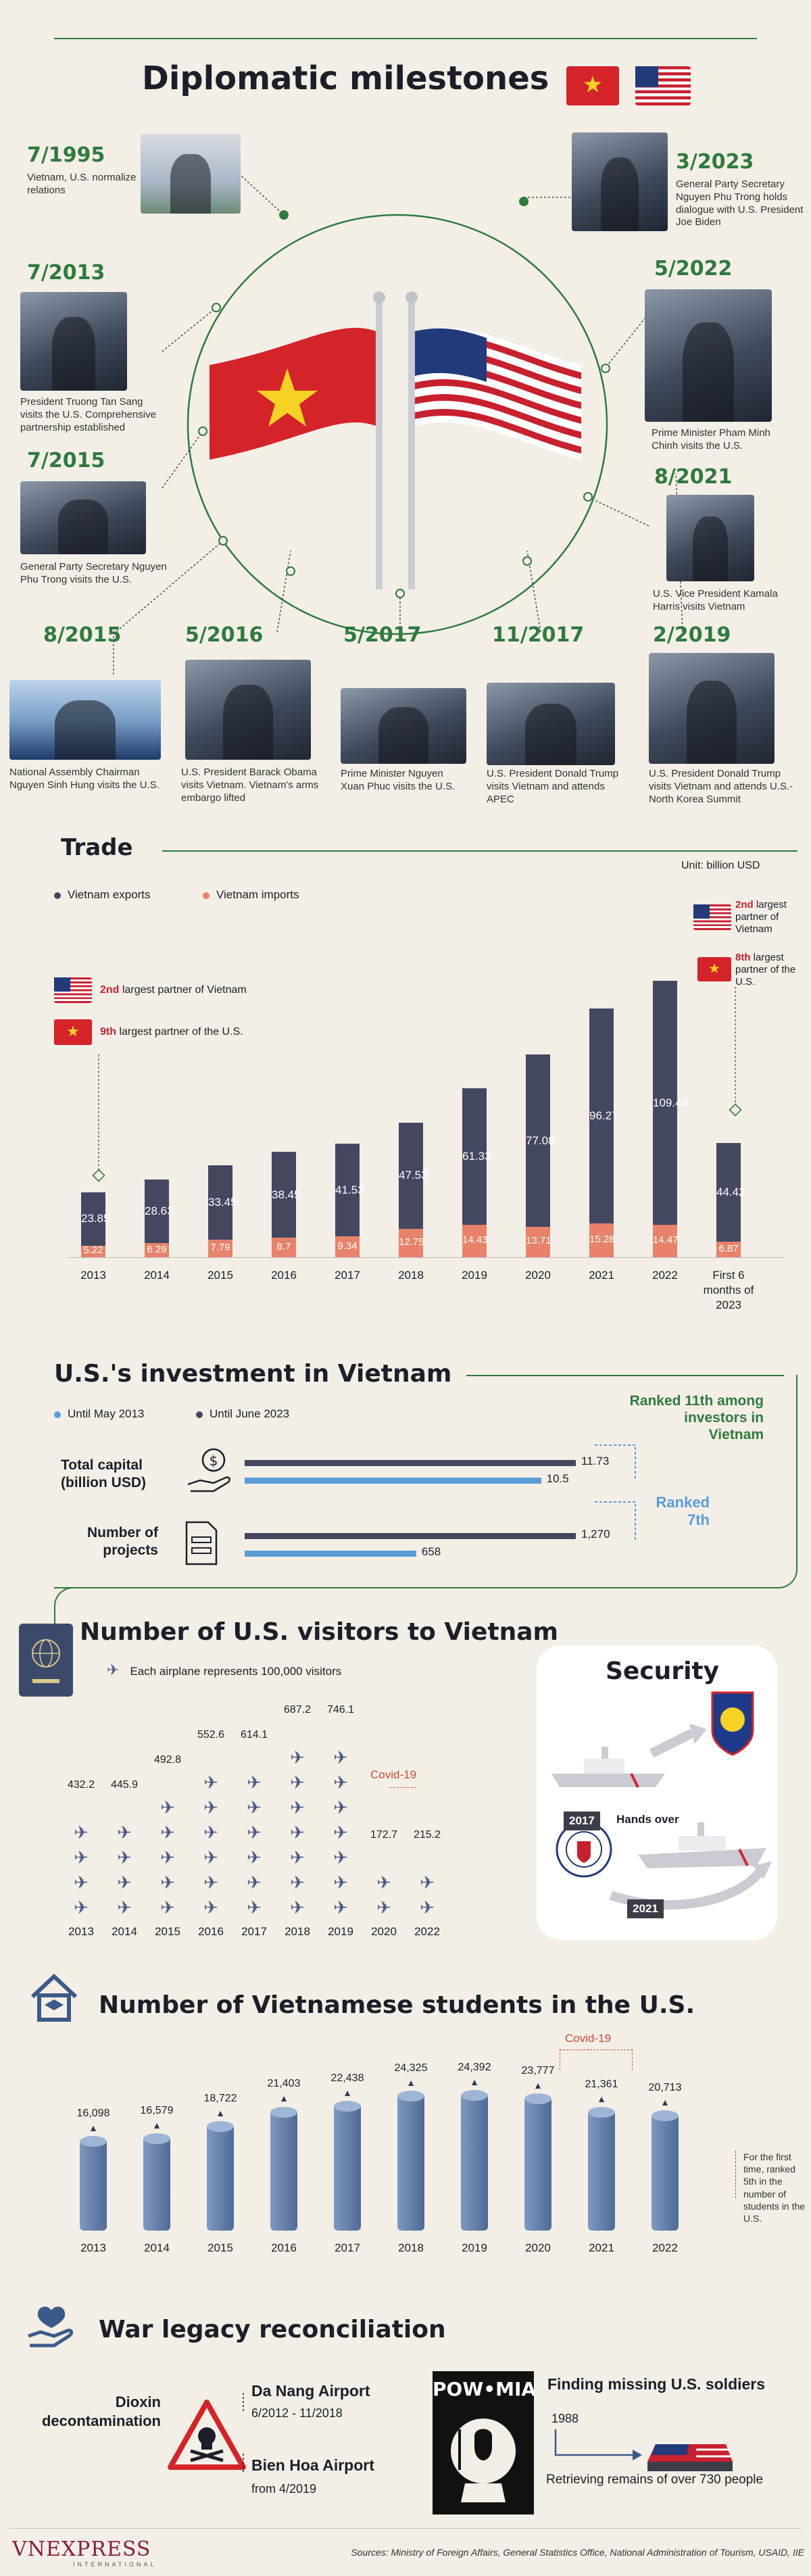 The image size is (811, 2576). What do you see at coordinates (347, 2166) in the screenshot?
I see `students-bar` at bounding box center [347, 2166].